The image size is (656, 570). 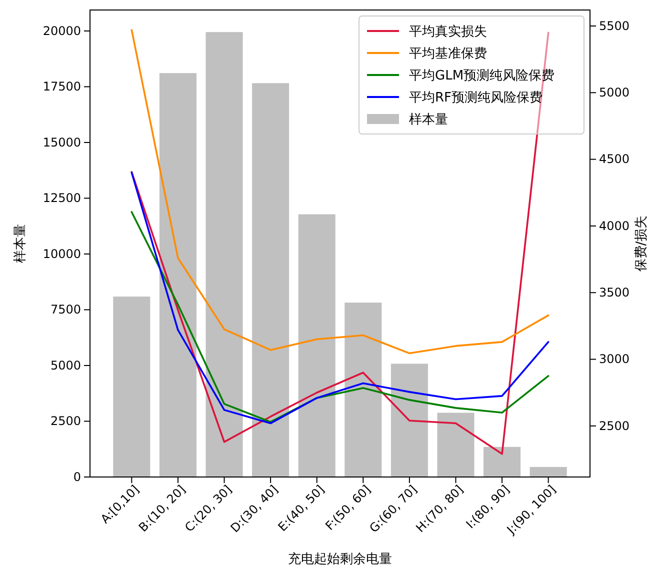 I want to click on y2-tick-label: 5000, so click(x=614, y=92).